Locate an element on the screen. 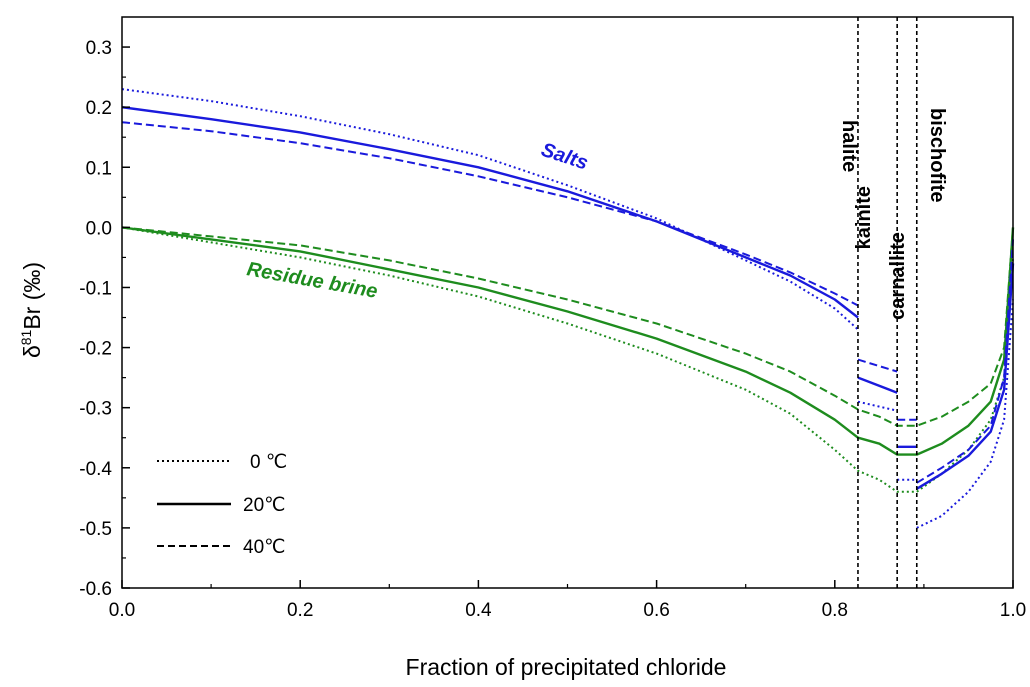  legend-label-0c: 0 ℃ is located at coordinates (268, 462).